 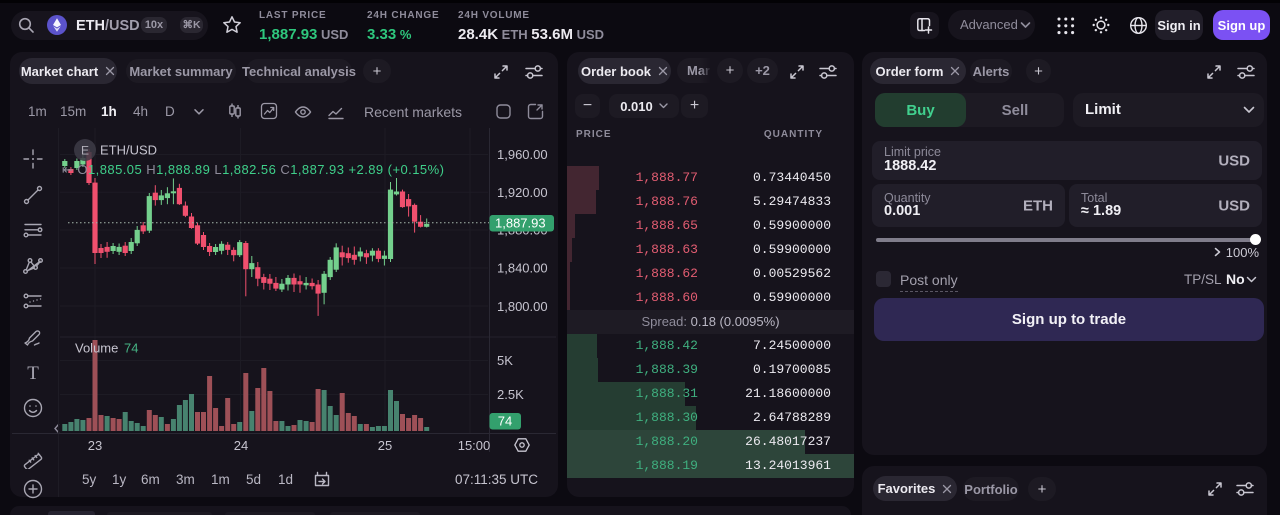 I want to click on svg-text: 25, so click(x=385, y=445).